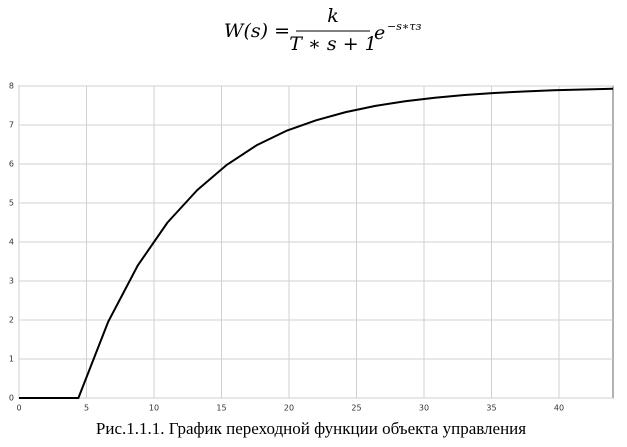 The image size is (627, 447). What do you see at coordinates (221, 408) in the screenshot?
I see `x-tick-label: 15` at bounding box center [221, 408].